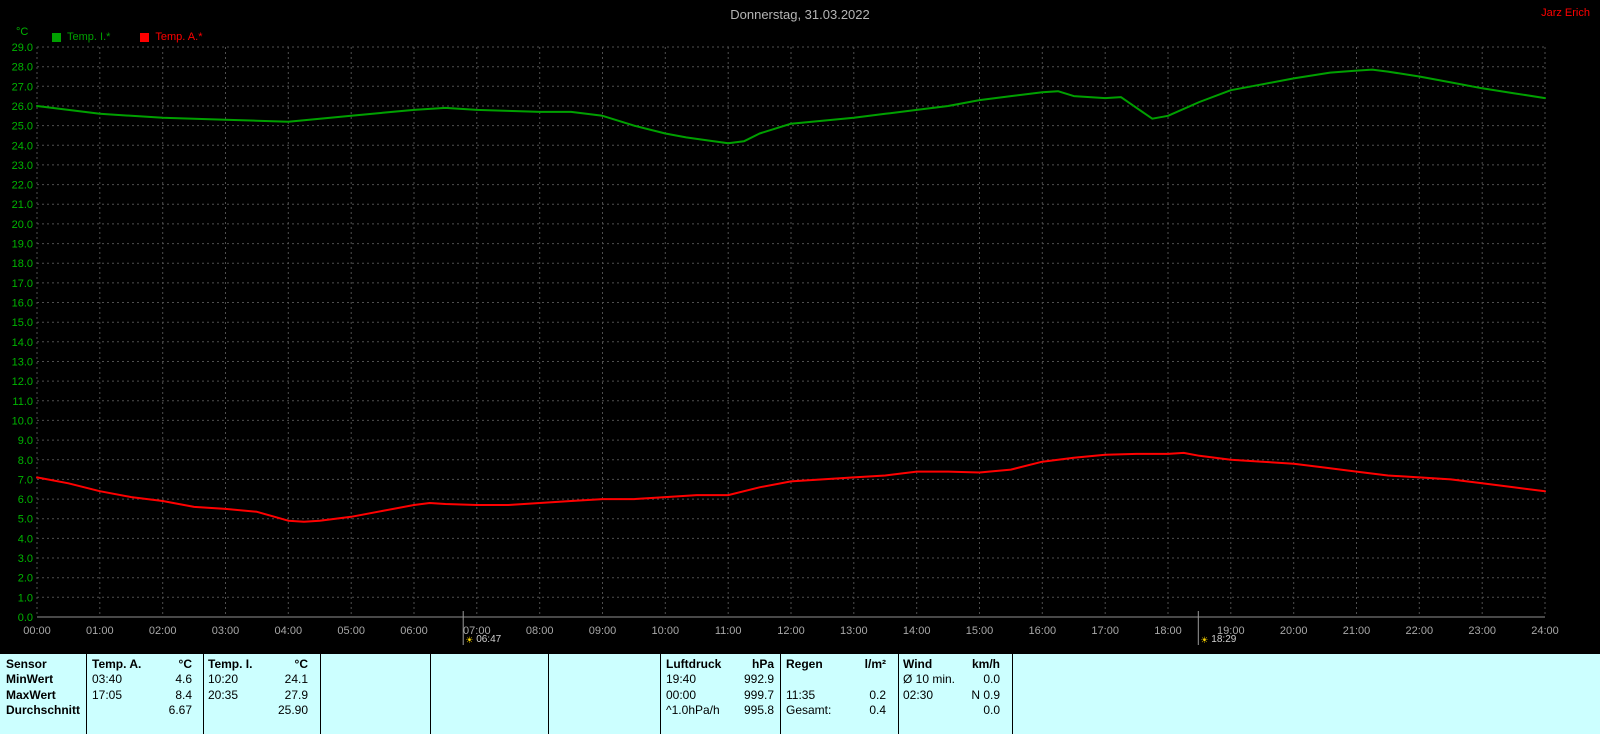 The width and height of the screenshot is (1600, 734). What do you see at coordinates (301, 663) in the screenshot?
I see `temp-i-unit: °C` at bounding box center [301, 663].